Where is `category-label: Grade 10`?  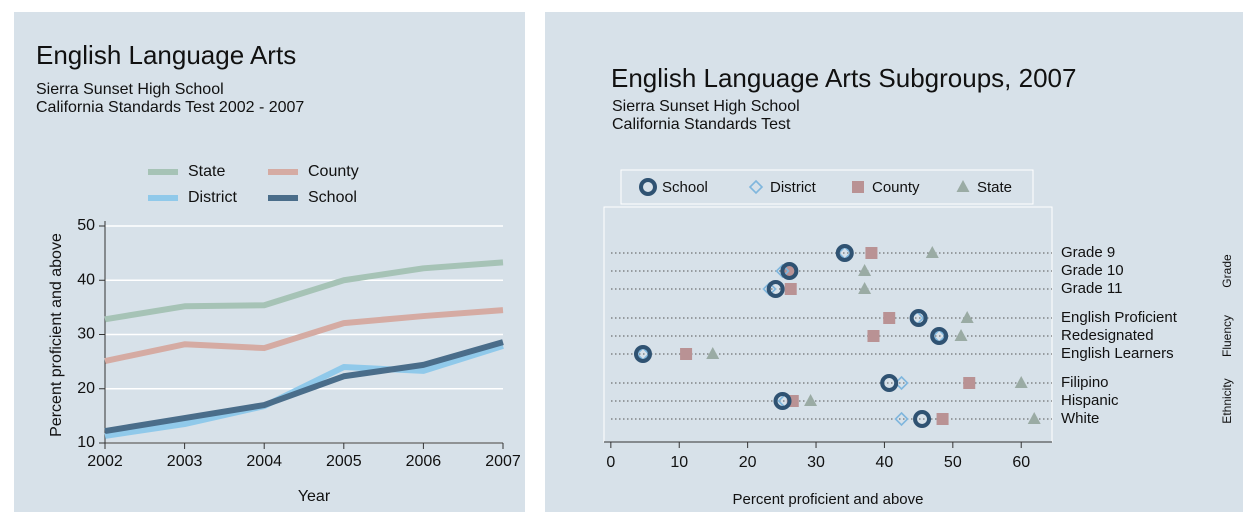
category-label: Grade 10 is located at coordinates (1092, 270).